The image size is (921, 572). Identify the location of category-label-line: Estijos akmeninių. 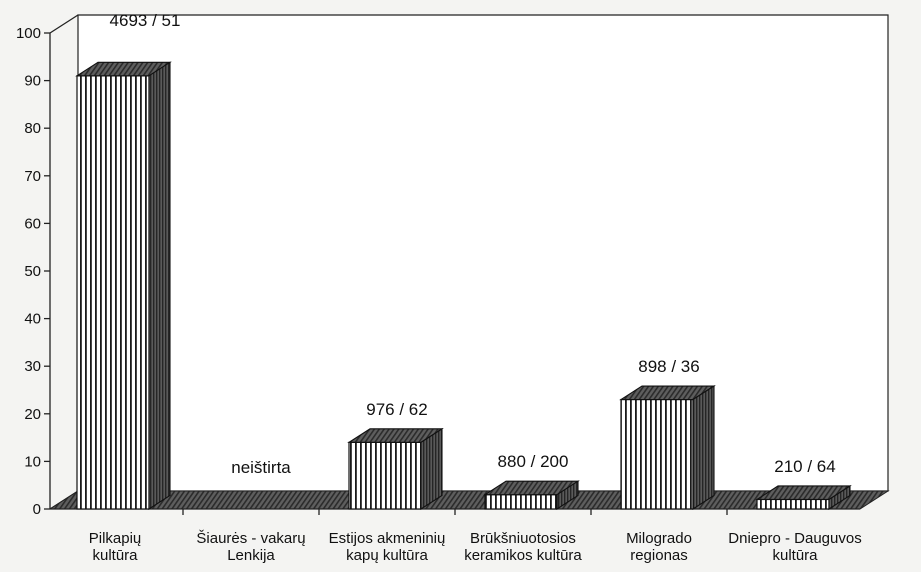
(387, 538).